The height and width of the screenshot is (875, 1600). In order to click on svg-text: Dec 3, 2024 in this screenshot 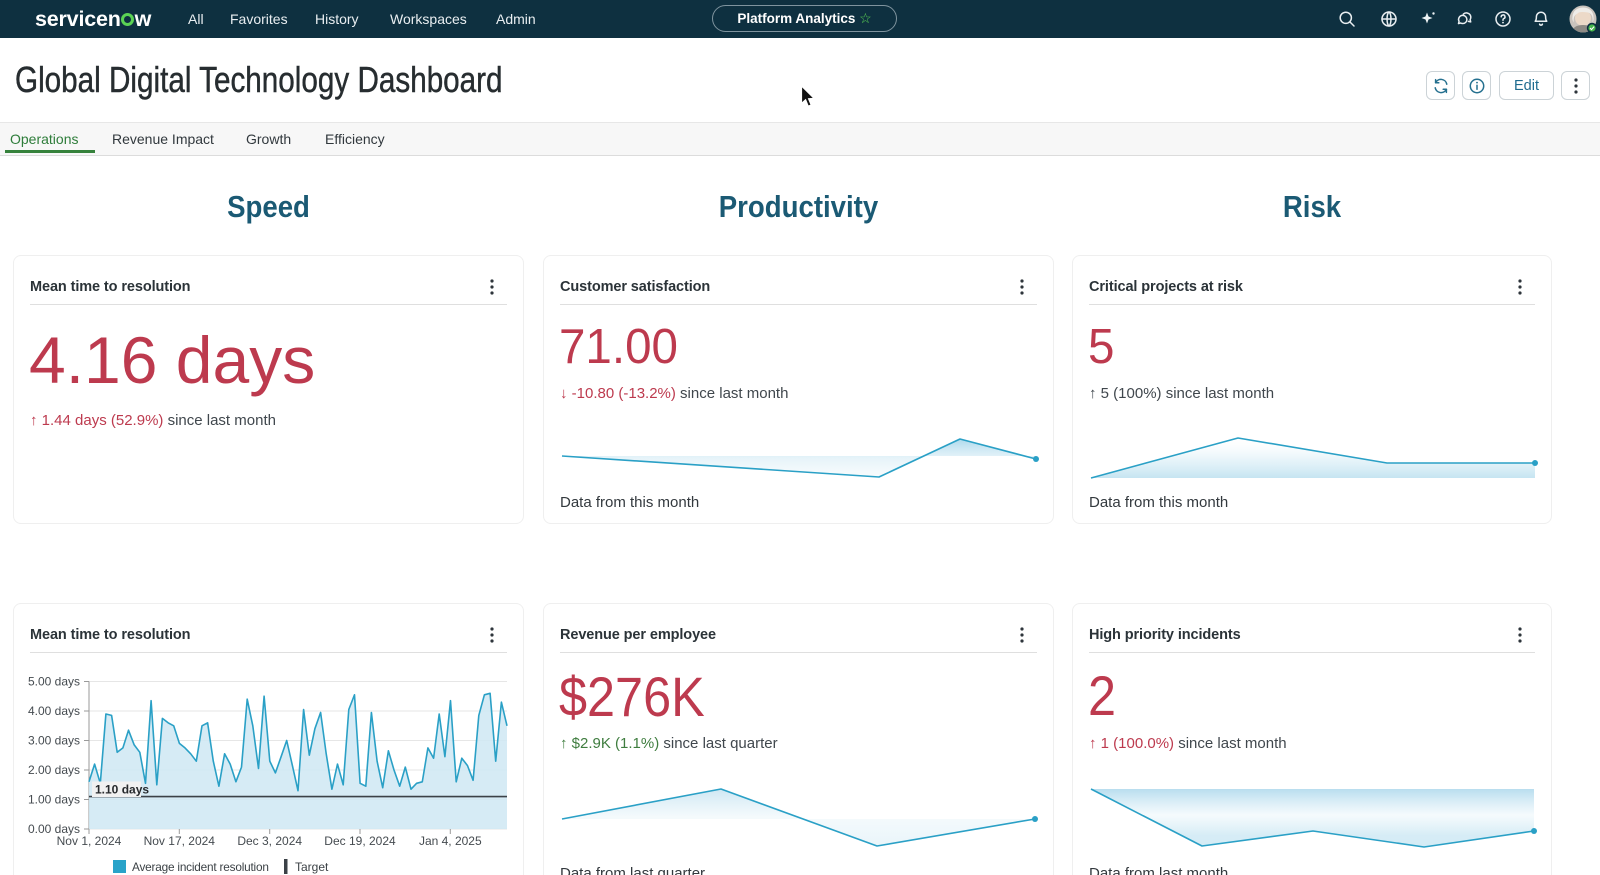, I will do `click(269, 841)`.